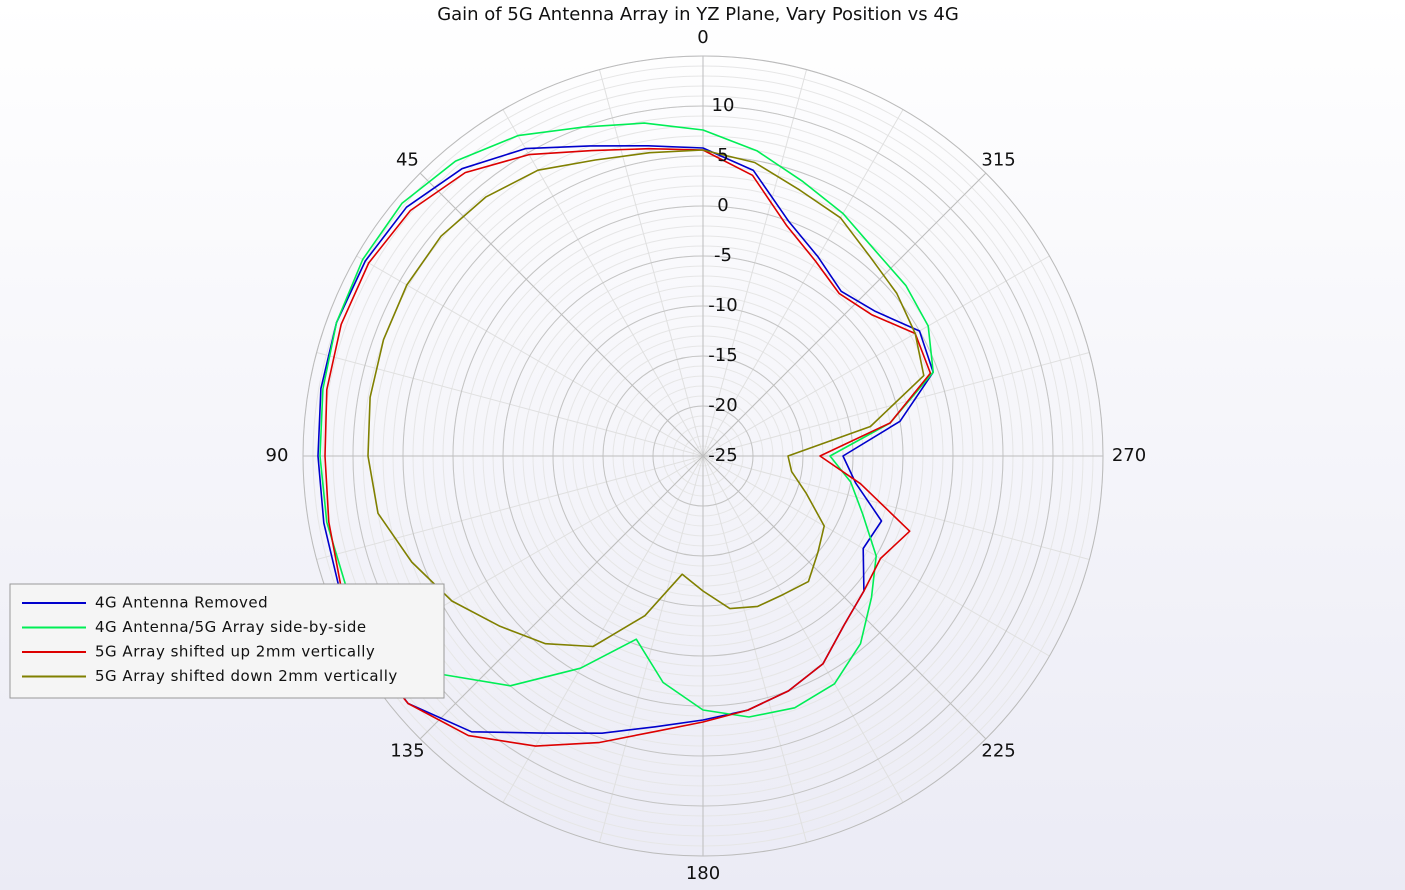 This screenshot has height=890, width=1405. Describe the element at coordinates (722, 155) in the screenshot. I see `r-tick-label: 5` at that location.